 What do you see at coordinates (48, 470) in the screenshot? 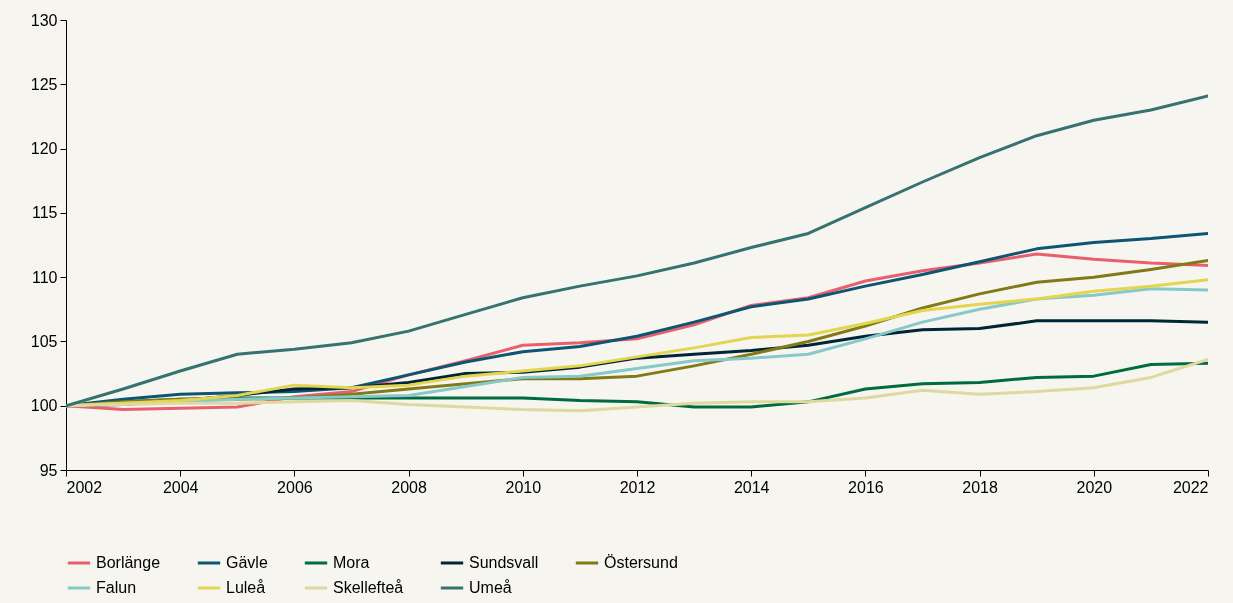
I see `y-tick-label: 95` at bounding box center [48, 470].